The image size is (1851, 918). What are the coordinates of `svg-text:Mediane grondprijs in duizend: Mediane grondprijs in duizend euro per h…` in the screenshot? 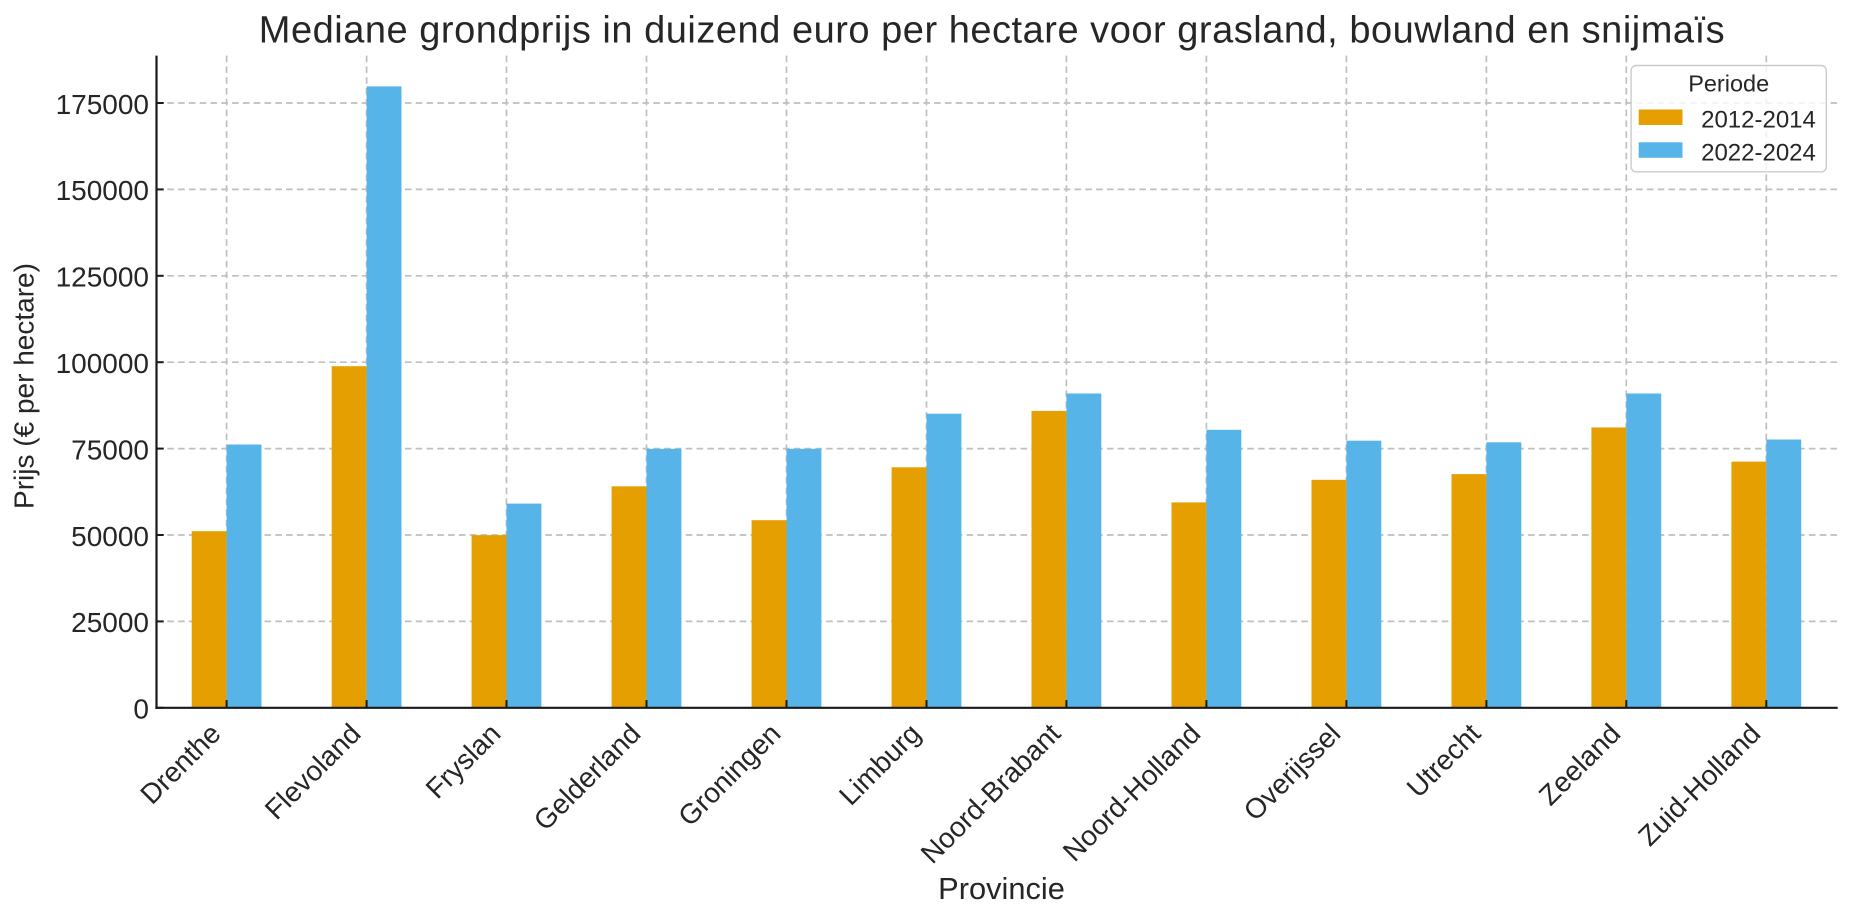 It's located at (992, 31).